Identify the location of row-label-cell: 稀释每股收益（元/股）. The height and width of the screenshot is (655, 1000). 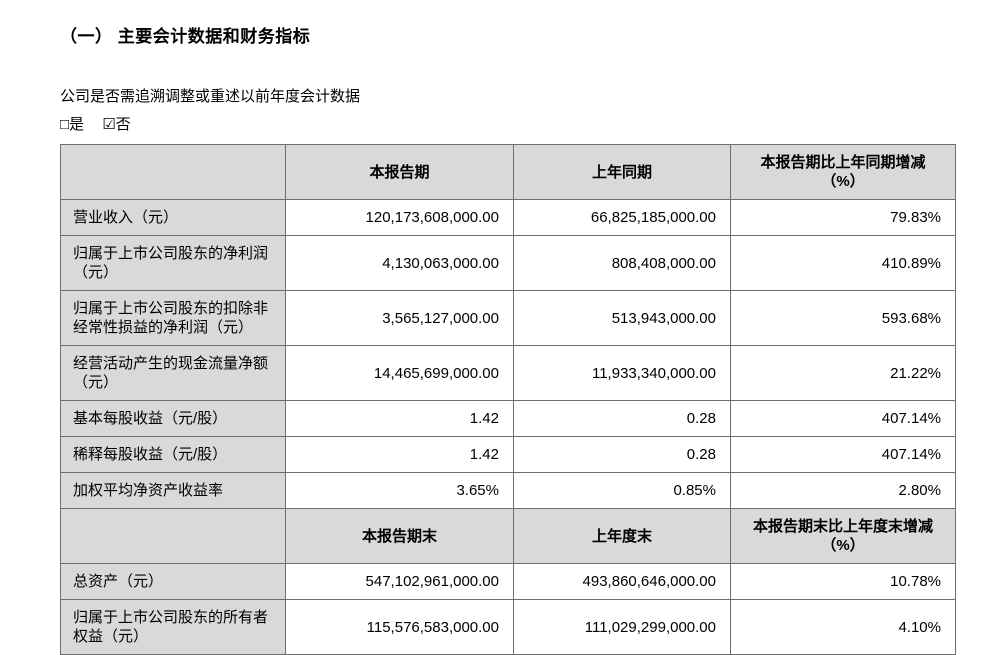
(173, 454).